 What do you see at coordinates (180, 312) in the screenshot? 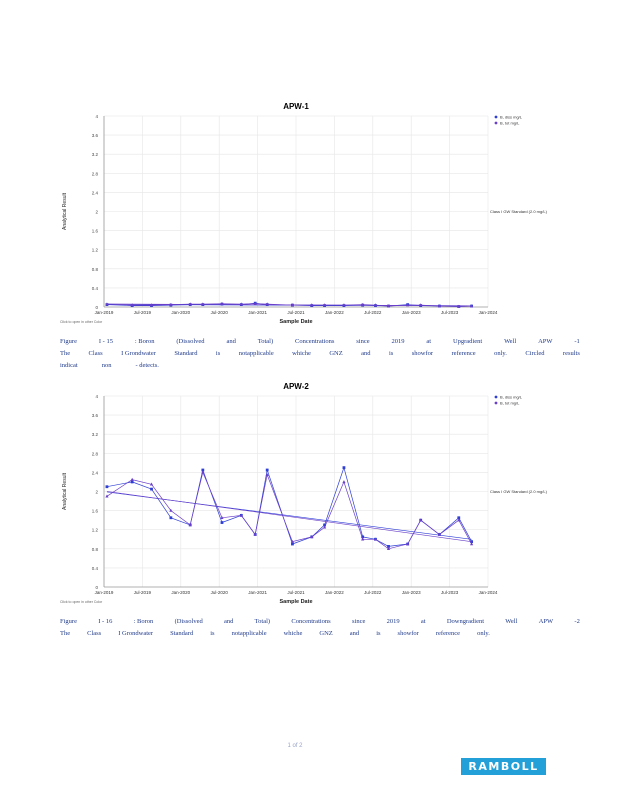
I see `x-tick-label: Jan-2020` at bounding box center [180, 312].